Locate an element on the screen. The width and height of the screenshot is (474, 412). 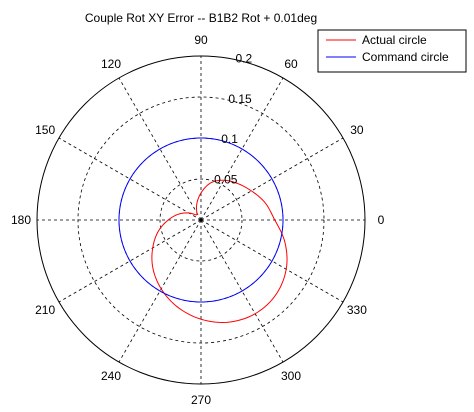
radial-tick-label: 0.1 is located at coordinates (229, 139).